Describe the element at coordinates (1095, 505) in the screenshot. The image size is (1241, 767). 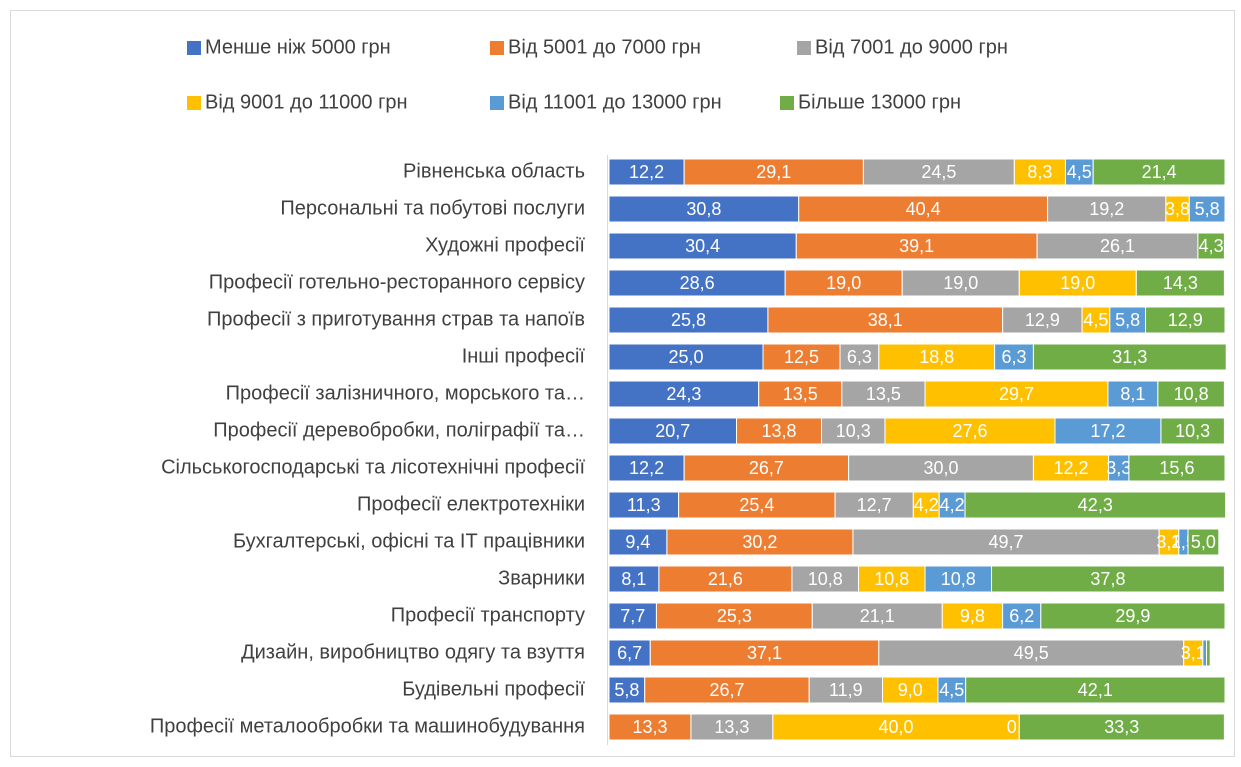
I see `value-label: 42,3` at that location.